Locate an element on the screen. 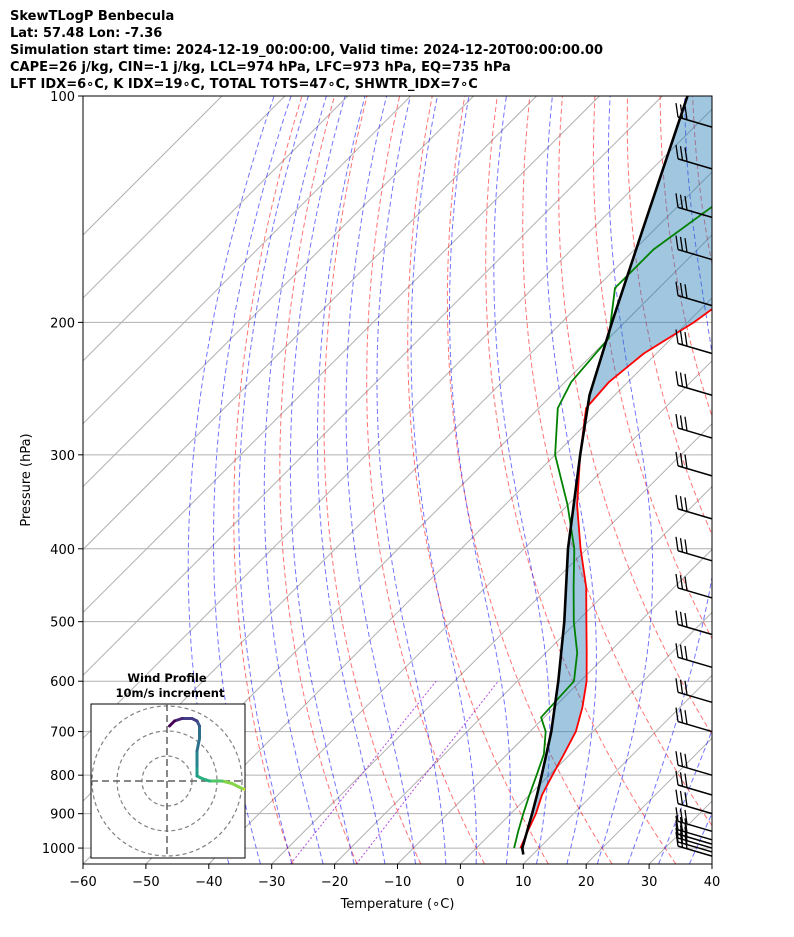  x-tick-label: 20 is located at coordinates (586, 882).